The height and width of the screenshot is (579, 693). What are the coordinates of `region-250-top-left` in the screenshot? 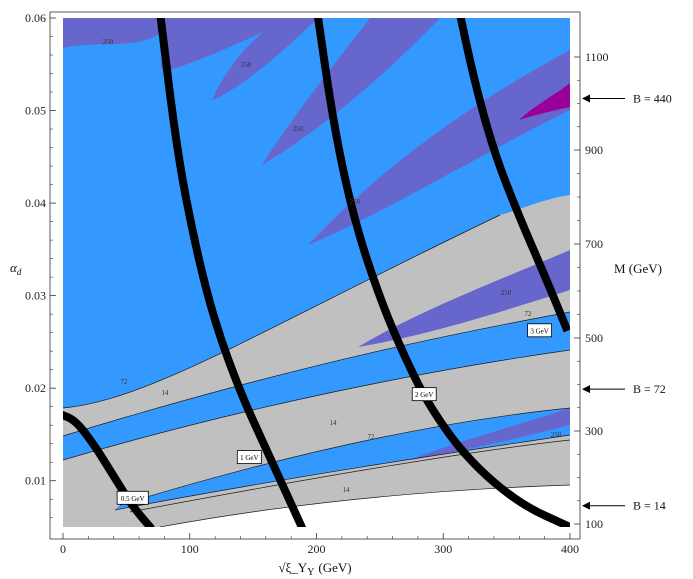 It's located at (111, 33).